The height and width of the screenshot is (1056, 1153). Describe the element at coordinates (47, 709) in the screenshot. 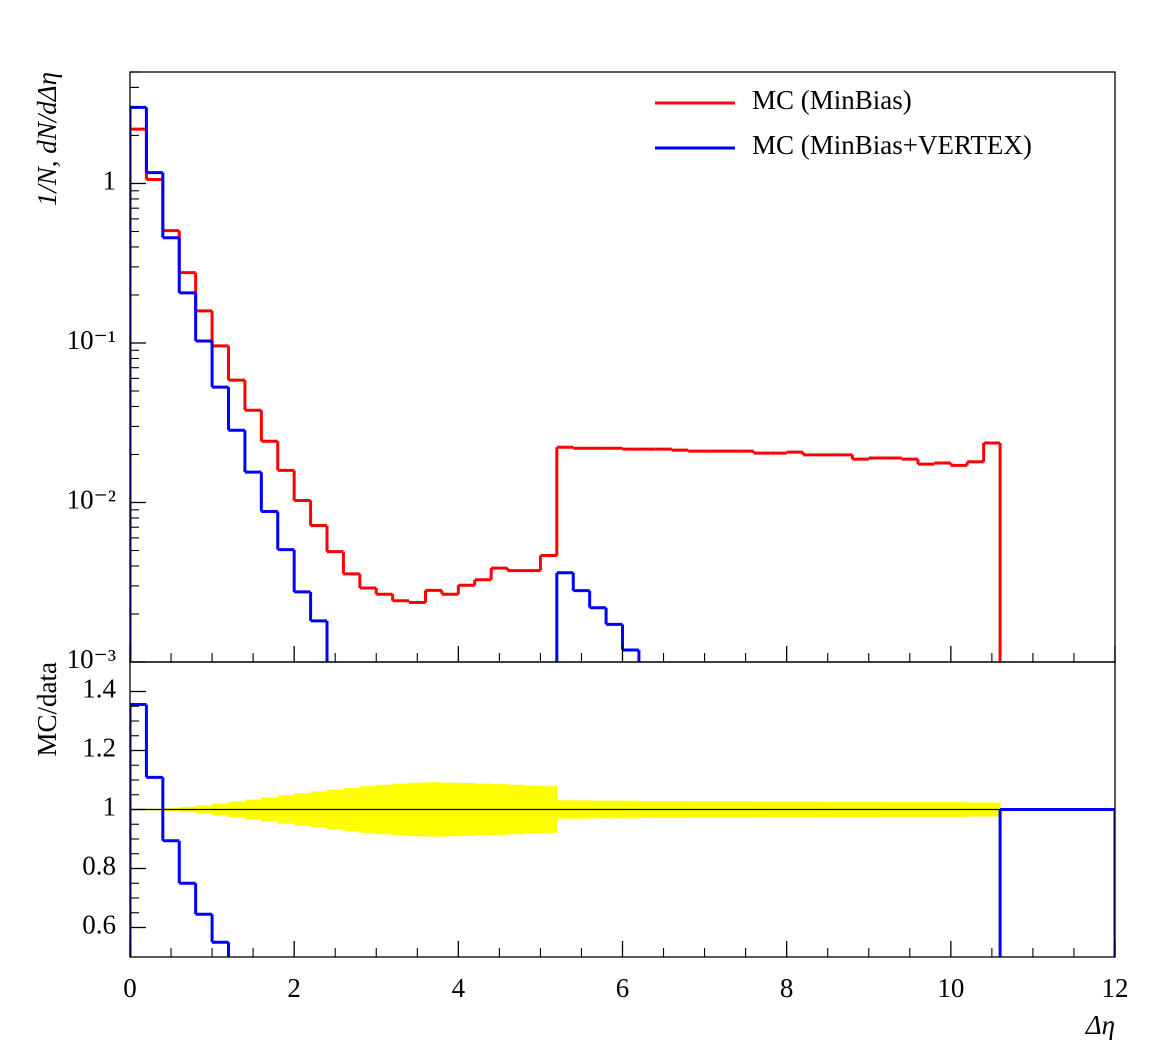

I see `y-axis-label: MC/data` at that location.